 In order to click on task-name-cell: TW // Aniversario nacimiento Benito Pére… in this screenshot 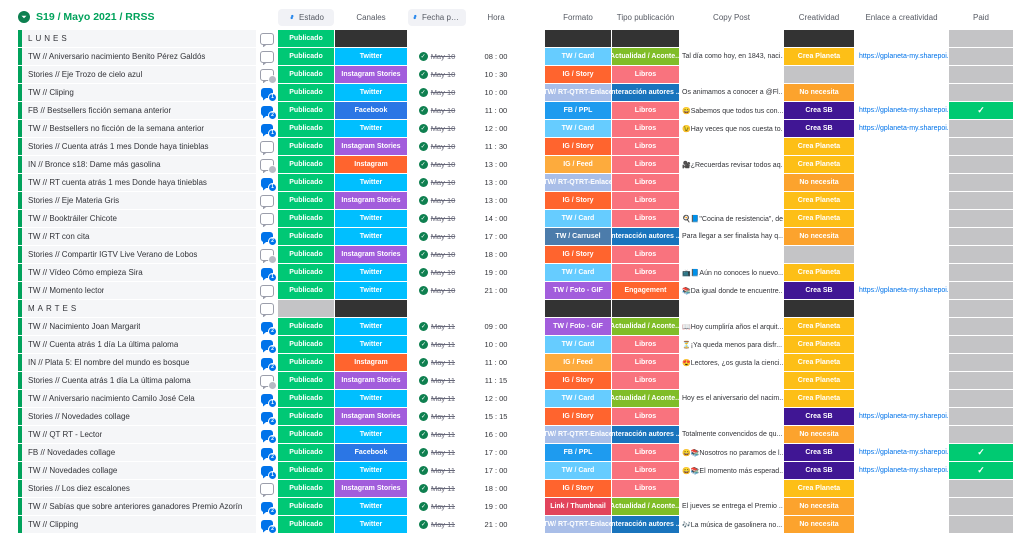, I will do `click(137, 56)`.